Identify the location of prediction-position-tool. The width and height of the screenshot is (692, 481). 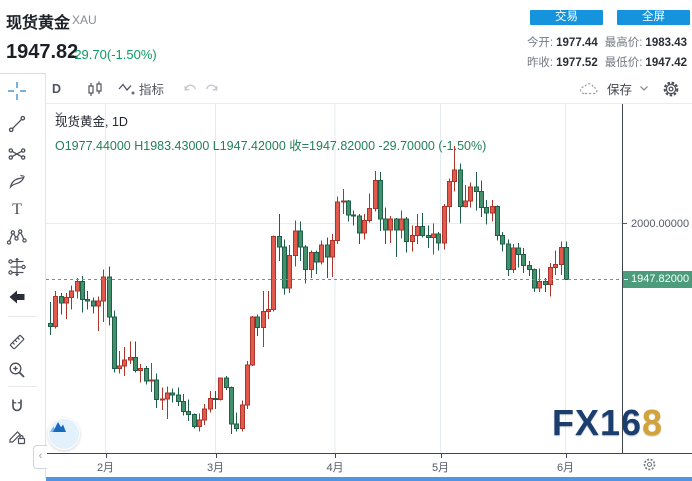
(22, 267).